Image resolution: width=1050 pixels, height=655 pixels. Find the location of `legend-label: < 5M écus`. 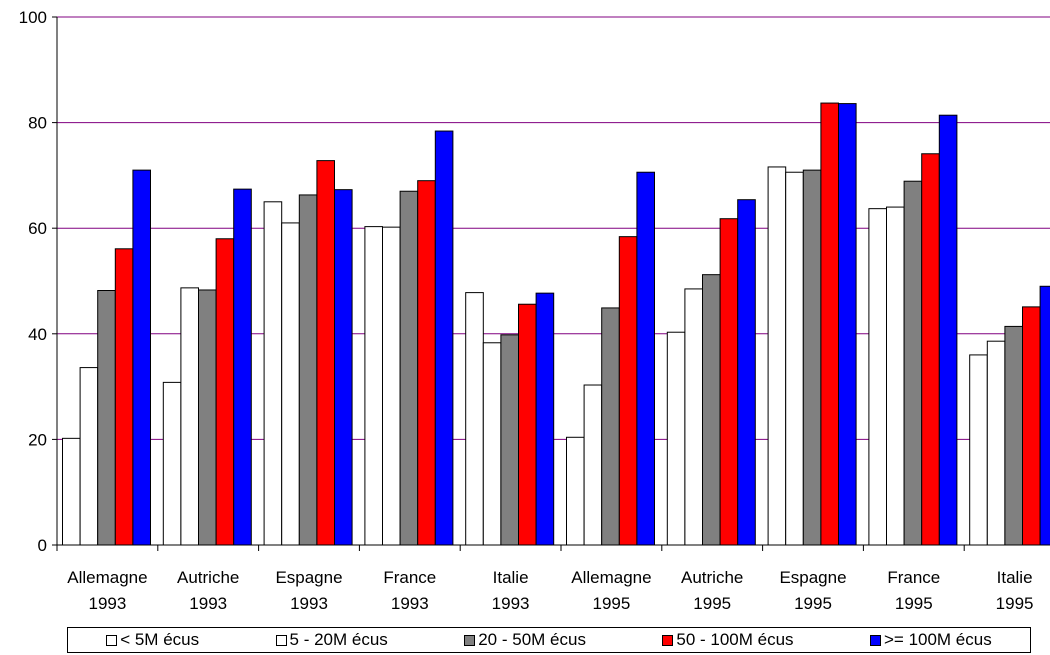

legend-label: < 5M écus is located at coordinates (160, 639).